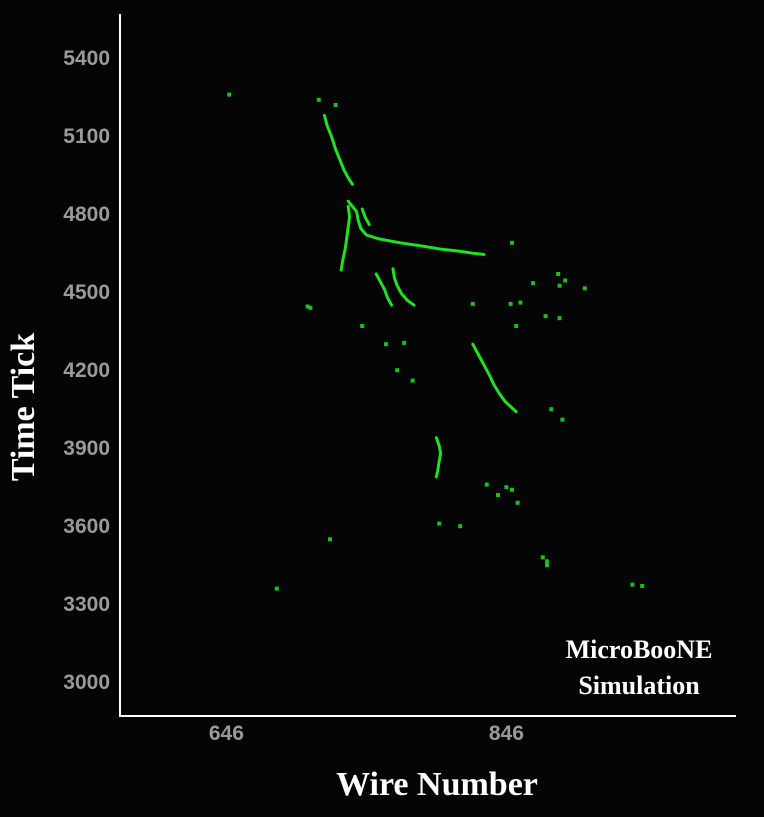 The height and width of the screenshot is (817, 764). Describe the element at coordinates (86, 136) in the screenshot. I see `y-tick-label: 5100` at that location.